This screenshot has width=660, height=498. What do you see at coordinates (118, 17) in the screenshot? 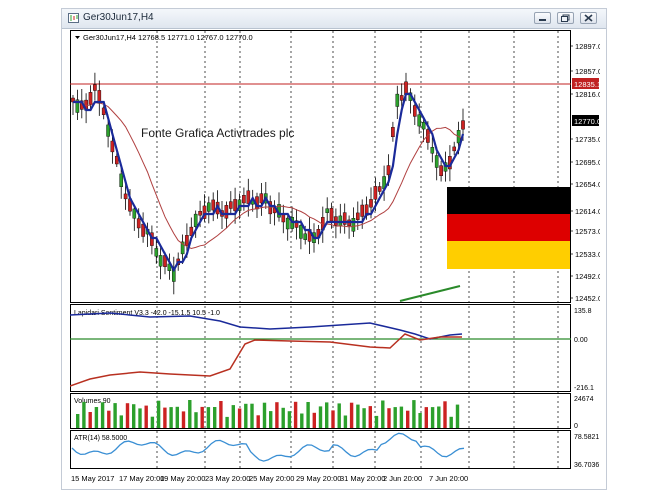
I see `window-title: Ger30Jun17,H4` at bounding box center [118, 17].